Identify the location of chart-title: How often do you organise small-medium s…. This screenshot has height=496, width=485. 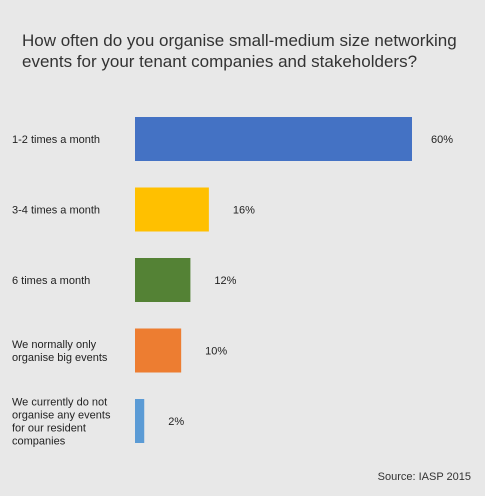
(239, 51).